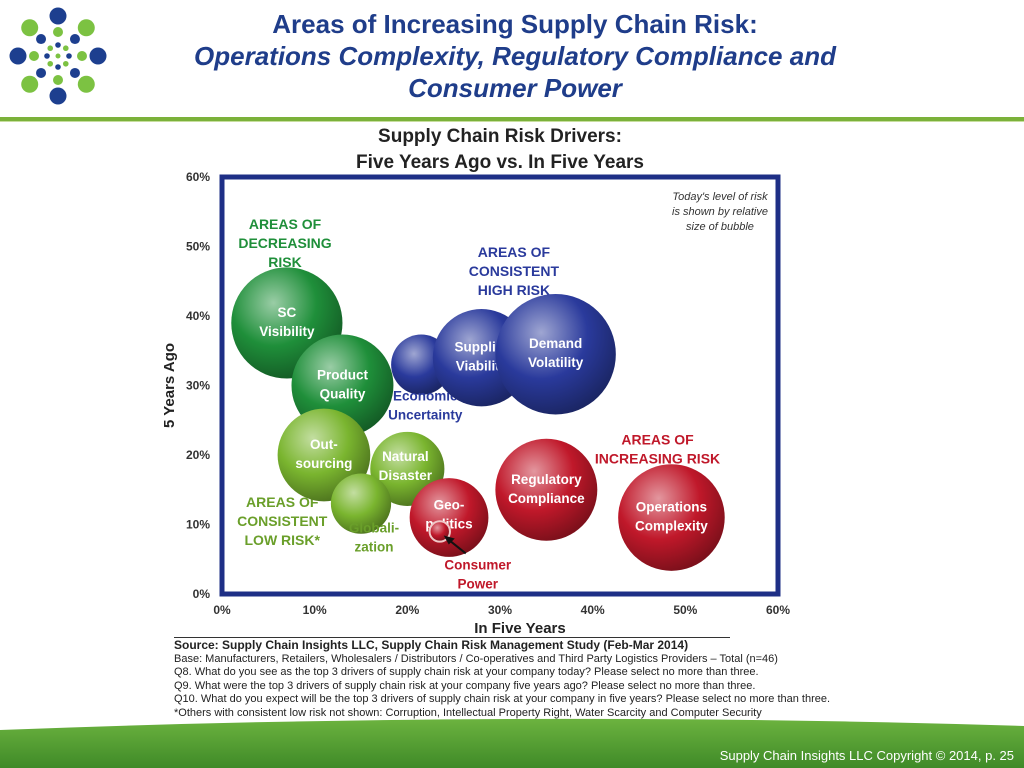  Describe the element at coordinates (283, 540) in the screenshot. I see `area-annotation: LOW RISK*` at that location.